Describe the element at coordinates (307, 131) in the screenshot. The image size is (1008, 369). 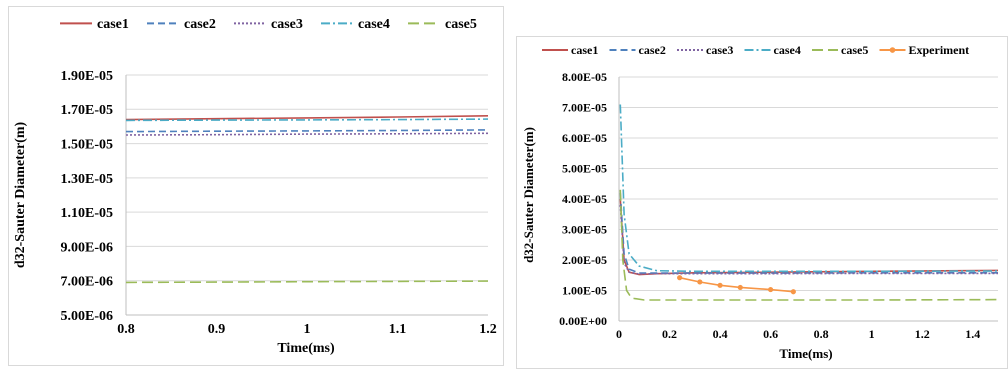
I see `series-line-case2` at that location.